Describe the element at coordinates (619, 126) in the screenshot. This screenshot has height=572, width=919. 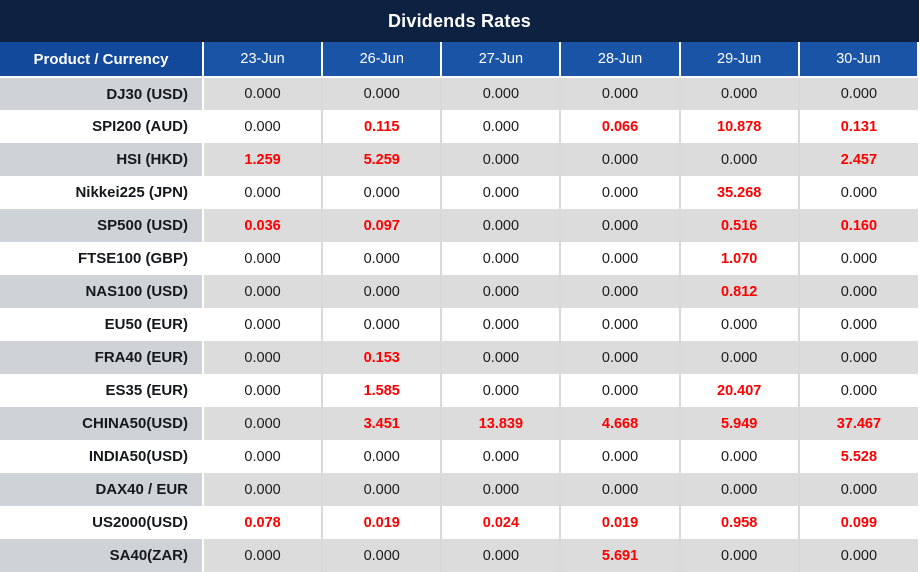
I see `dividend-value: 0.066` at that location.